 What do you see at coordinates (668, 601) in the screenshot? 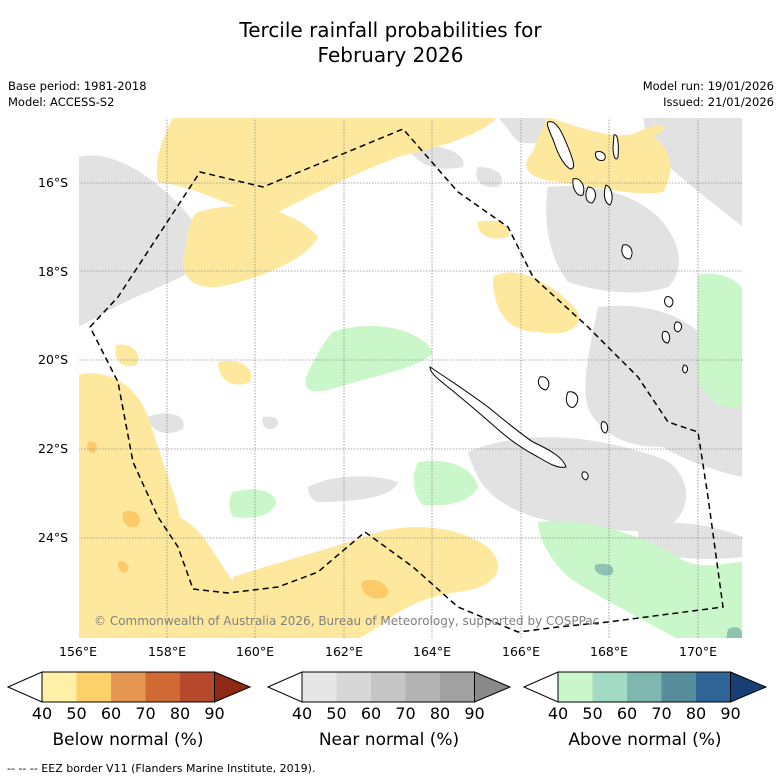
I see `above-normal-mid-patches` at bounding box center [668, 601].